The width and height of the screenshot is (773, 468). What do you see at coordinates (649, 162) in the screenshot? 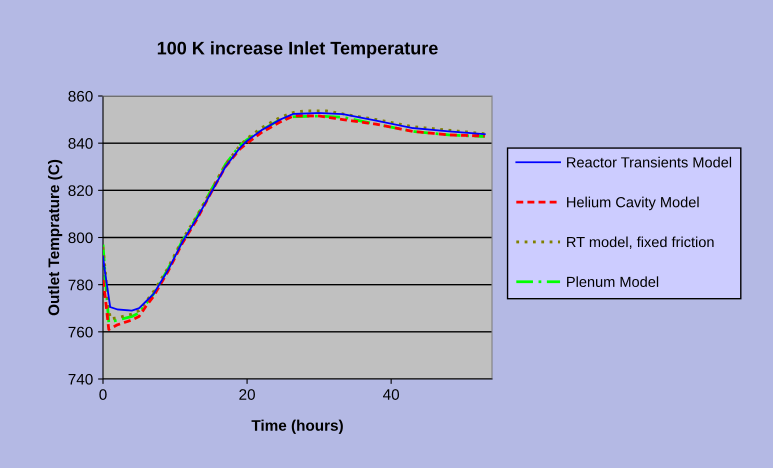
I see `legend-label: Reactor Transients Model` at bounding box center [649, 162].